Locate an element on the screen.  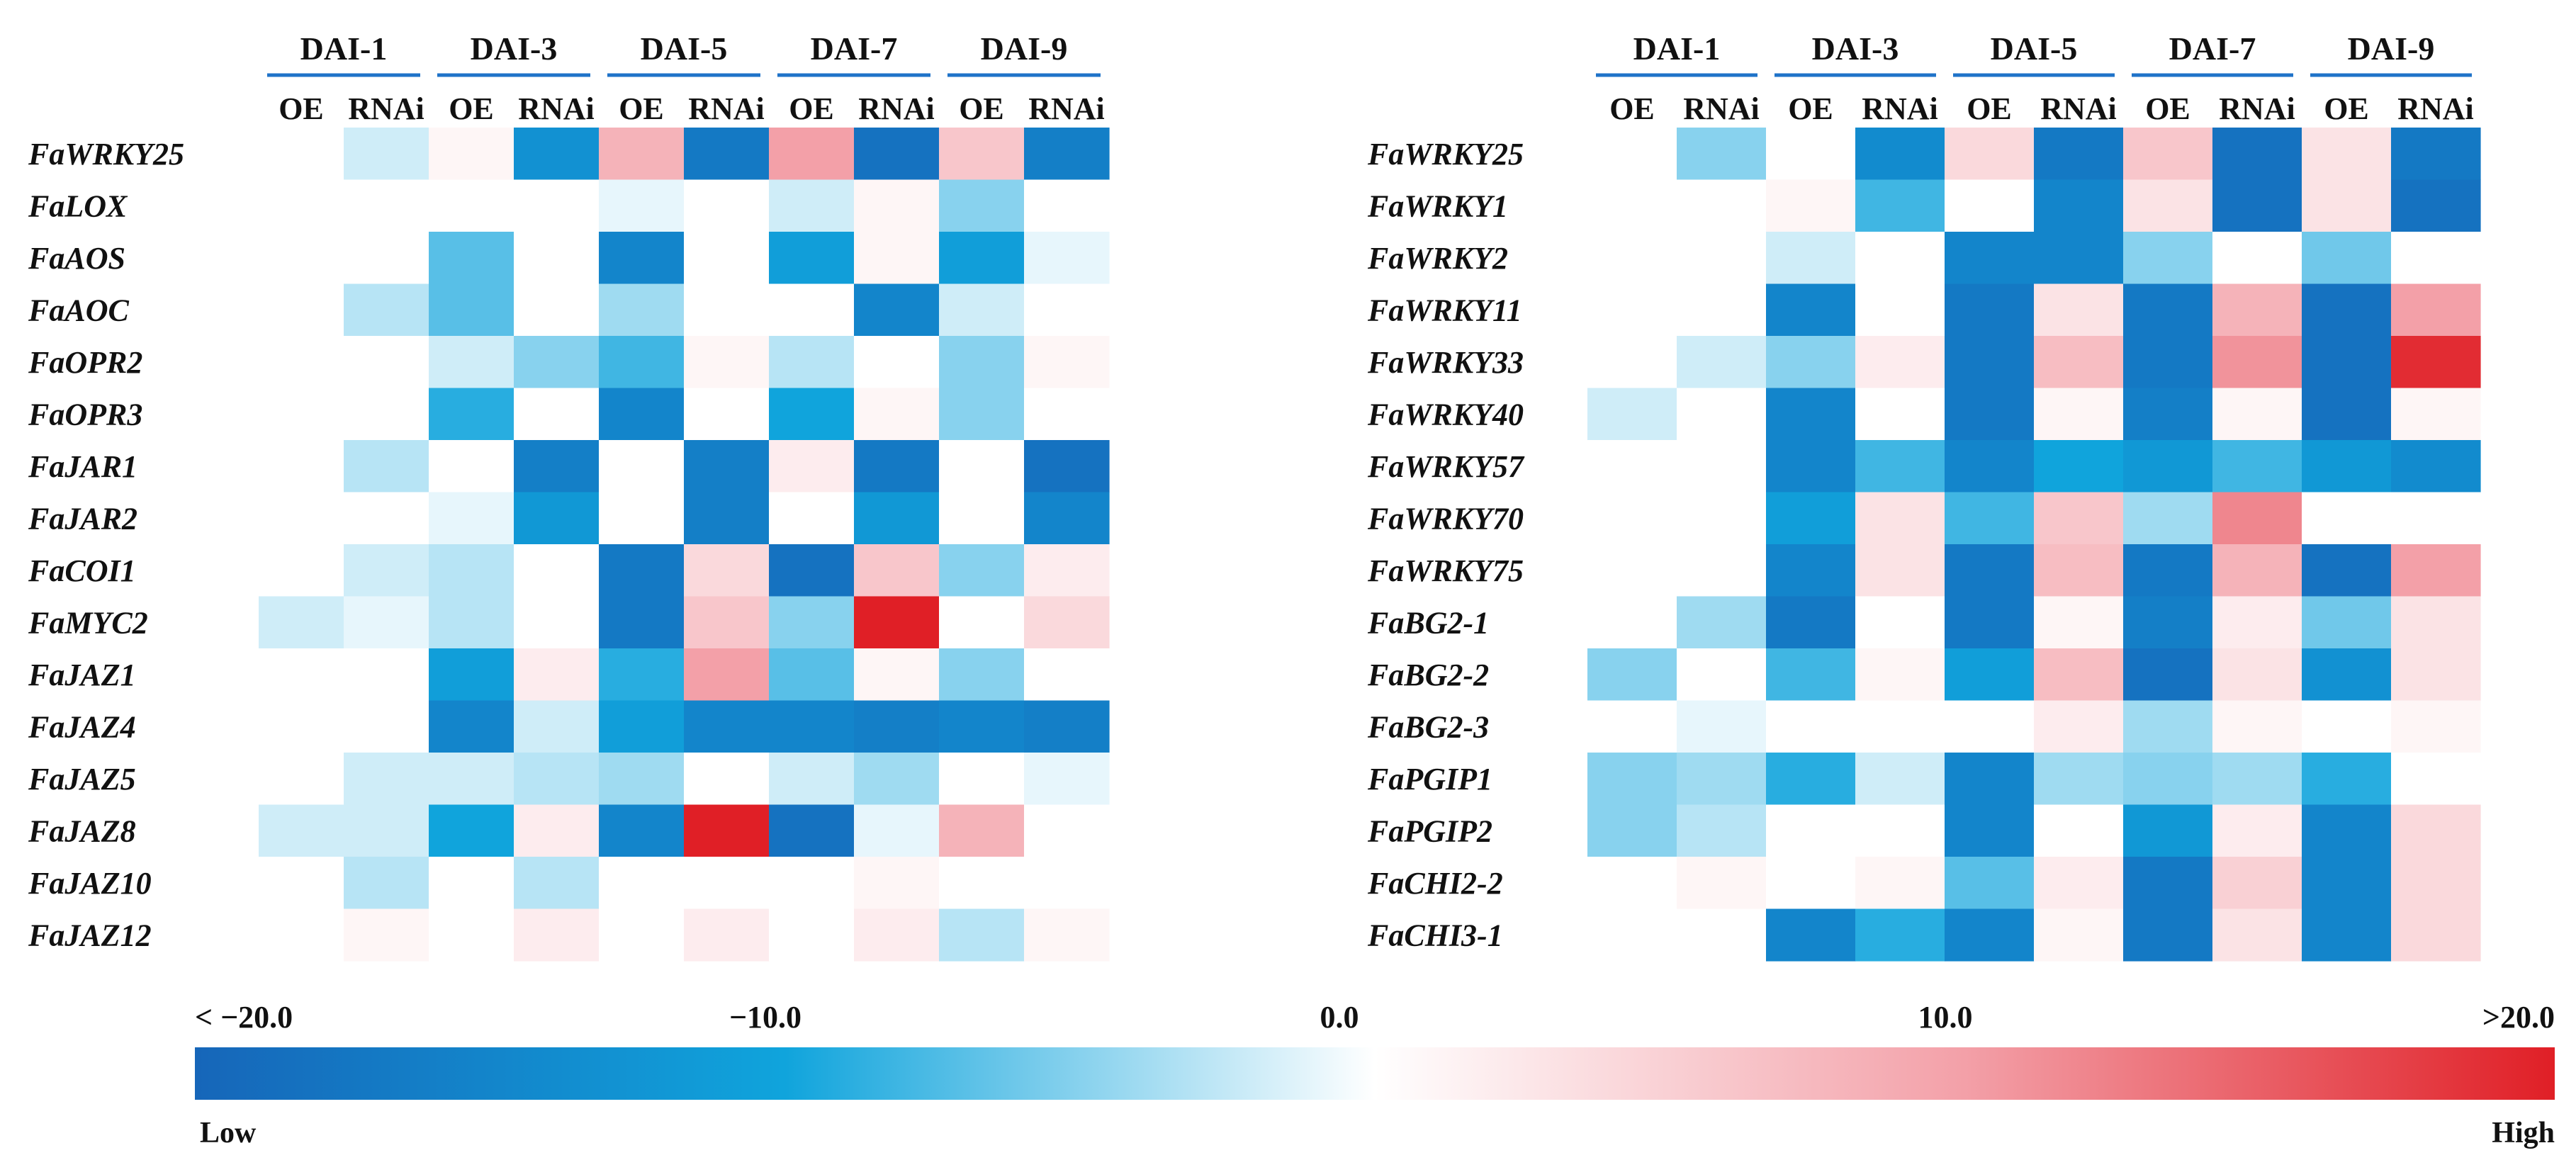
row-label: FaJAR2 is located at coordinates (82, 518).